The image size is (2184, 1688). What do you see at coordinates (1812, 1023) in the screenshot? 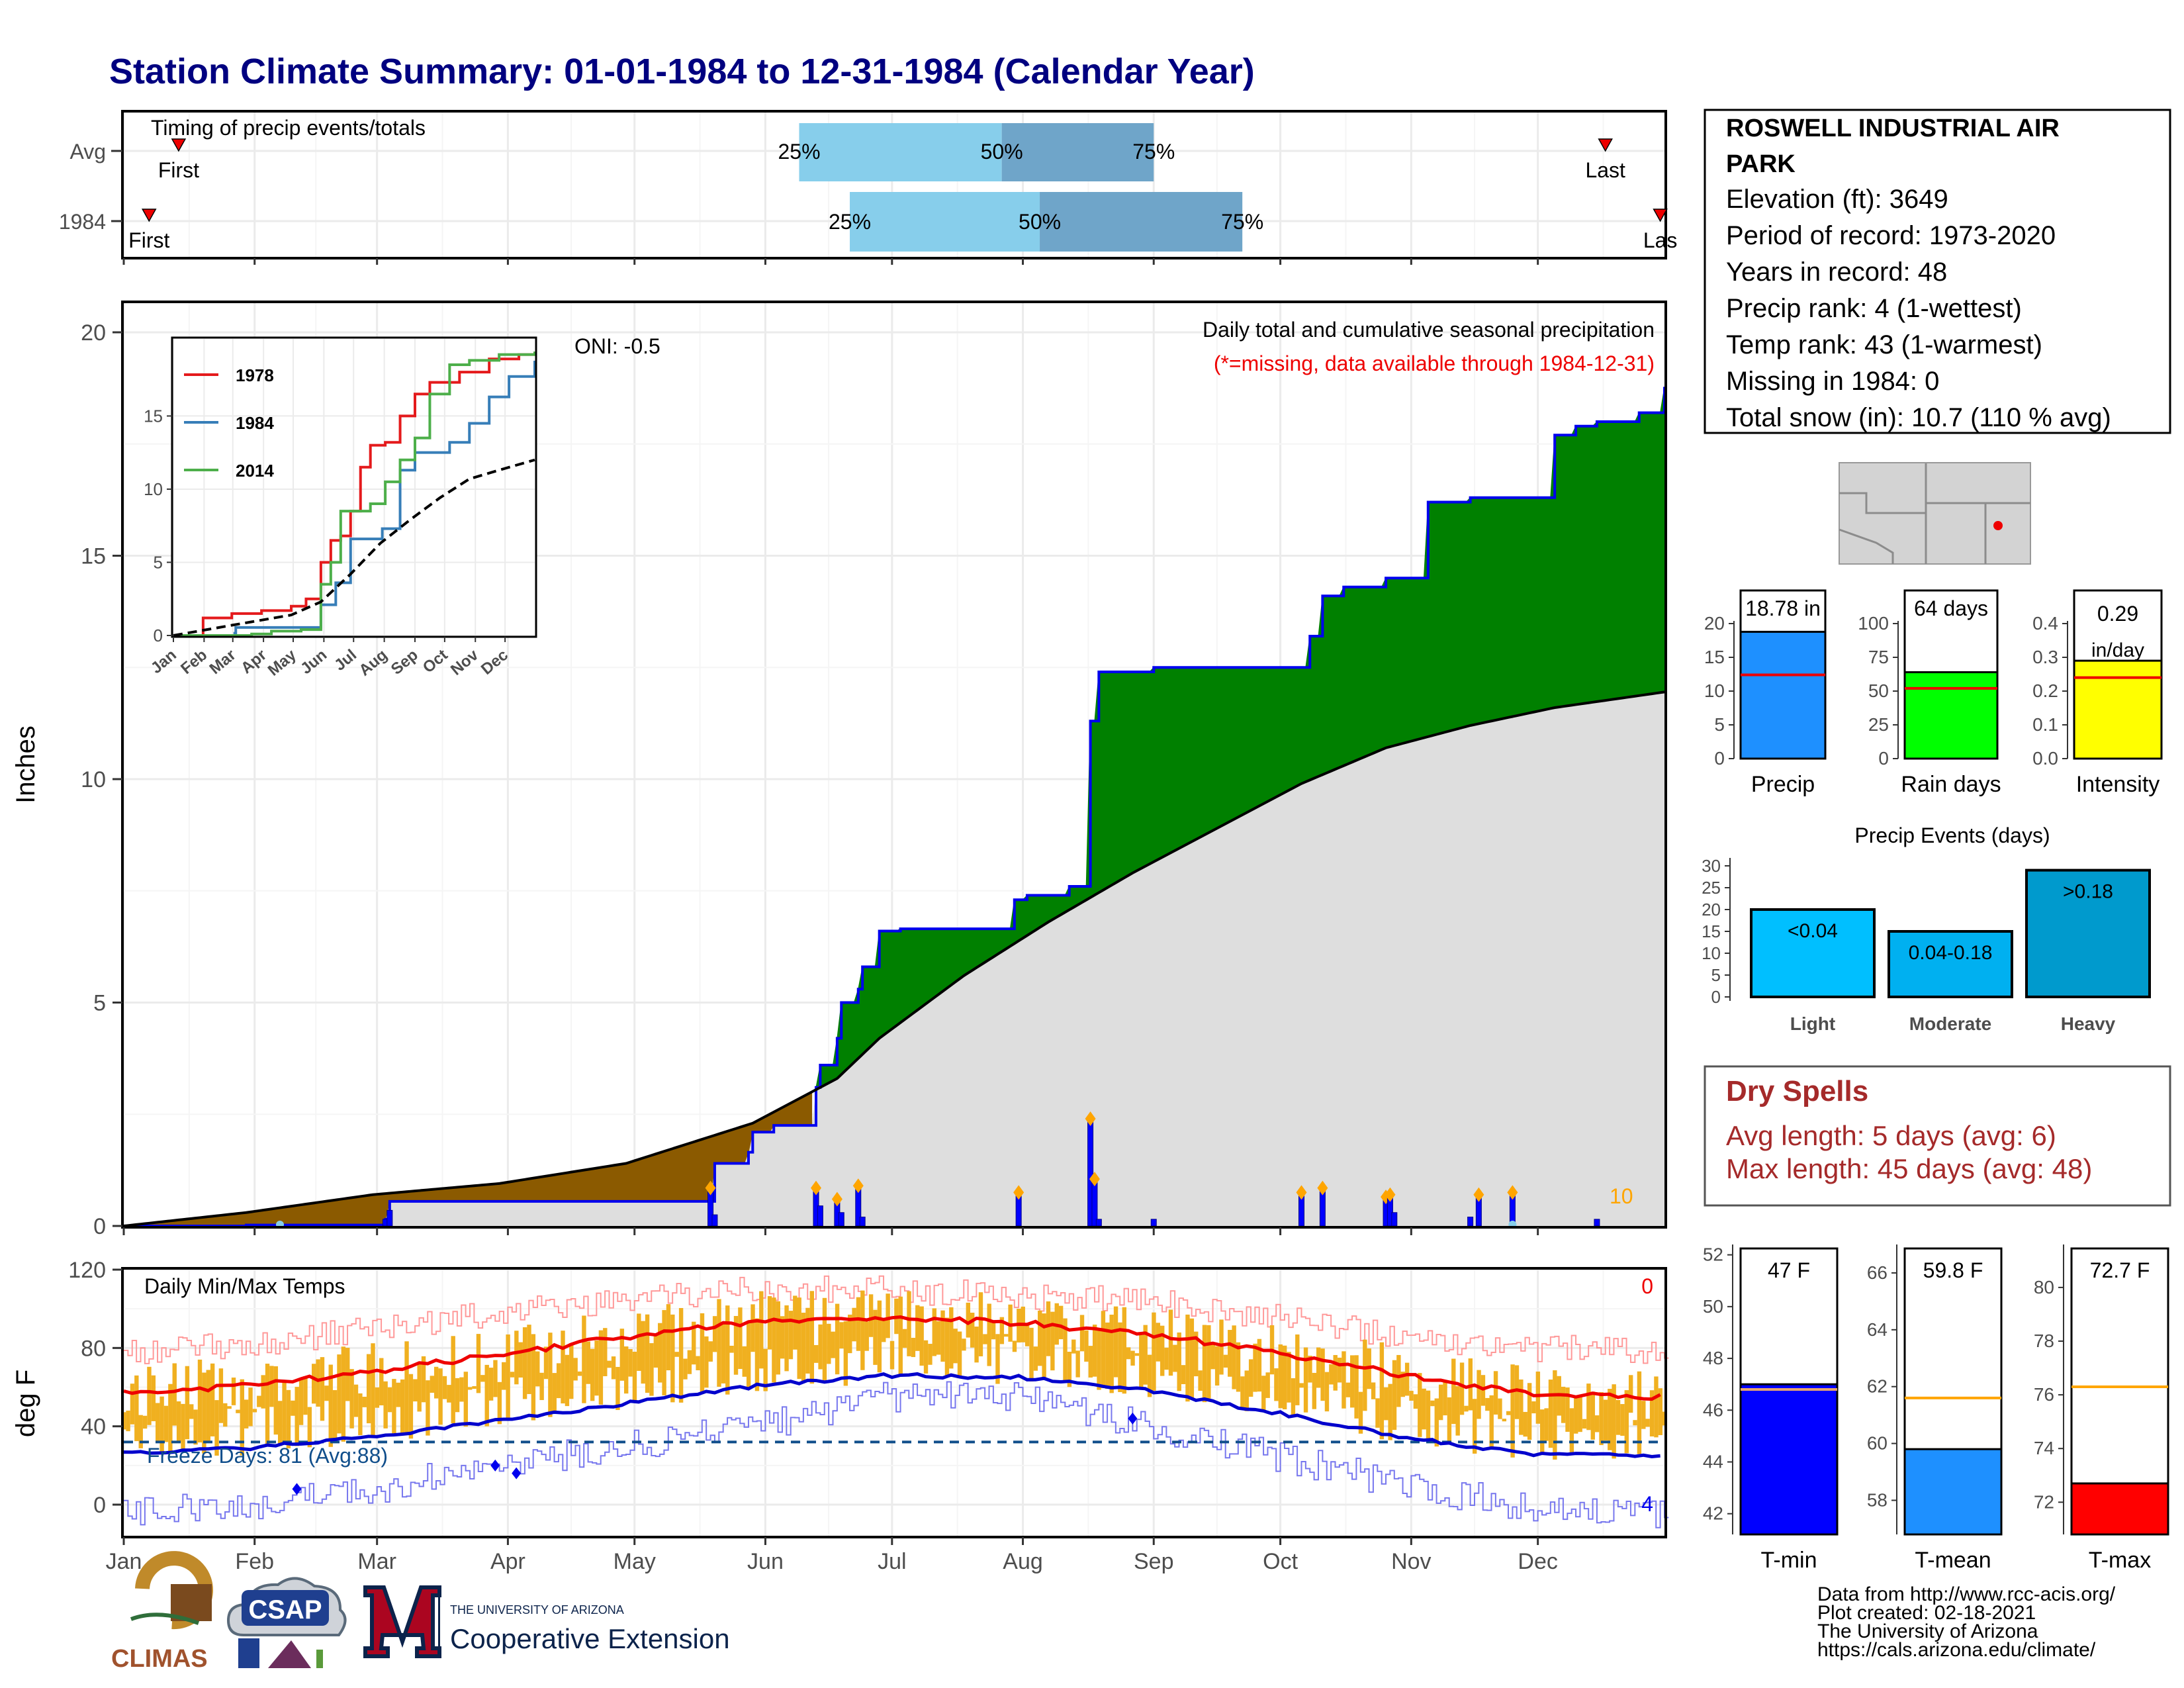
I see `events-category-label: Light` at bounding box center [1812, 1023].